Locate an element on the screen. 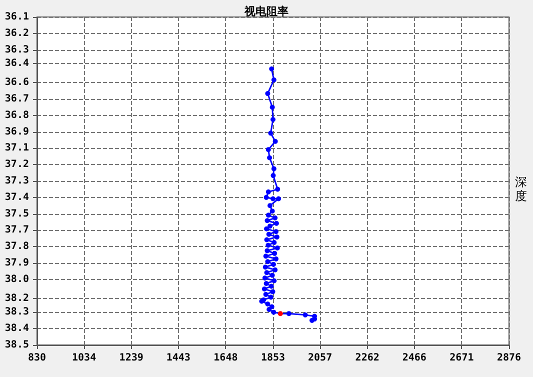 This screenshot has width=533, height=377. y-tick-label: 36.3 is located at coordinates (16, 50).